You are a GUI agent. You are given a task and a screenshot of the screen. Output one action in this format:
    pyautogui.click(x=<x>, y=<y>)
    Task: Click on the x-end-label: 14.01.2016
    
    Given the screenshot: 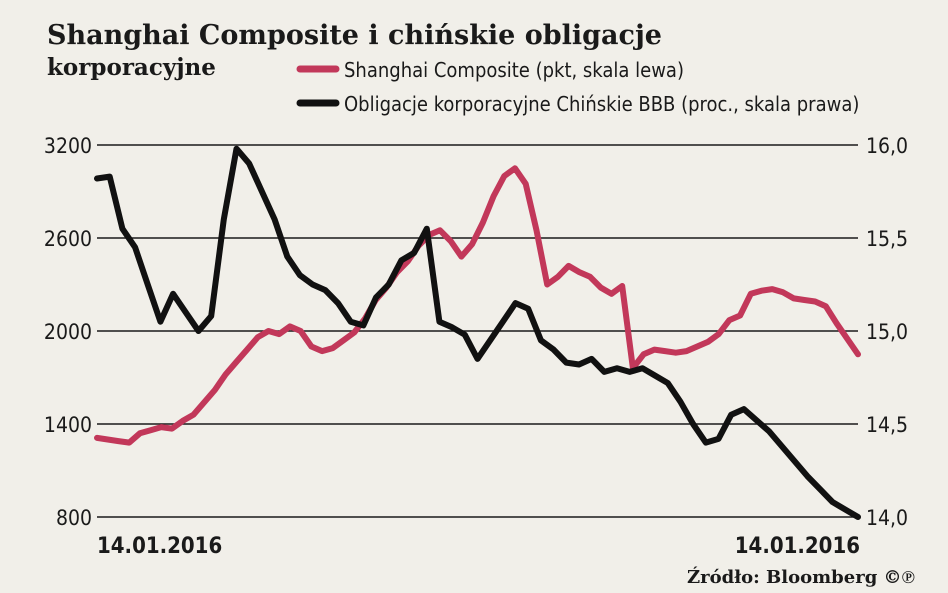 What is the action you would take?
    pyautogui.click(x=797, y=546)
    